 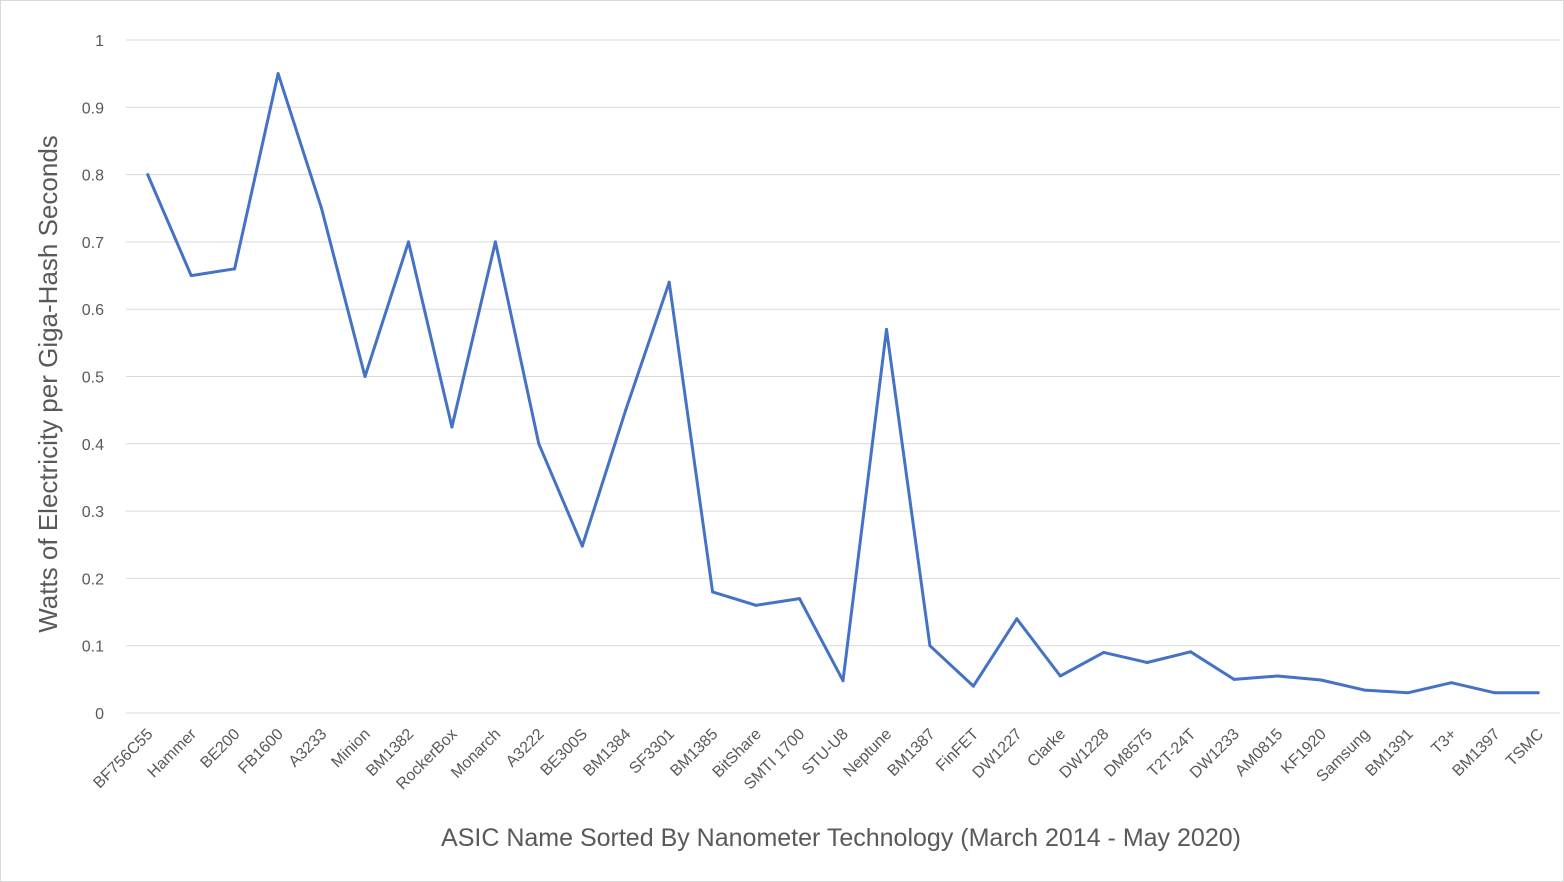 What do you see at coordinates (261, 752) in the screenshot?
I see `x-tick-label: FB1600` at bounding box center [261, 752].